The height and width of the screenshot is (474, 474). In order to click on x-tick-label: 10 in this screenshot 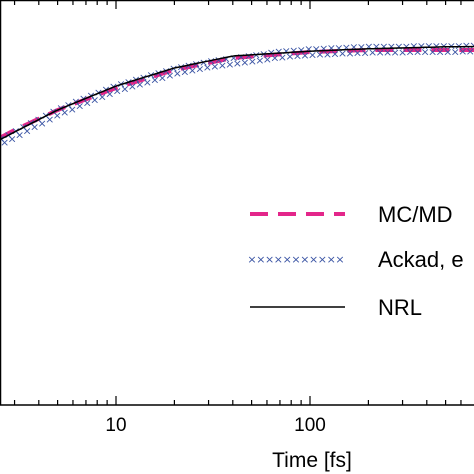, I will do `click(115, 425)`.